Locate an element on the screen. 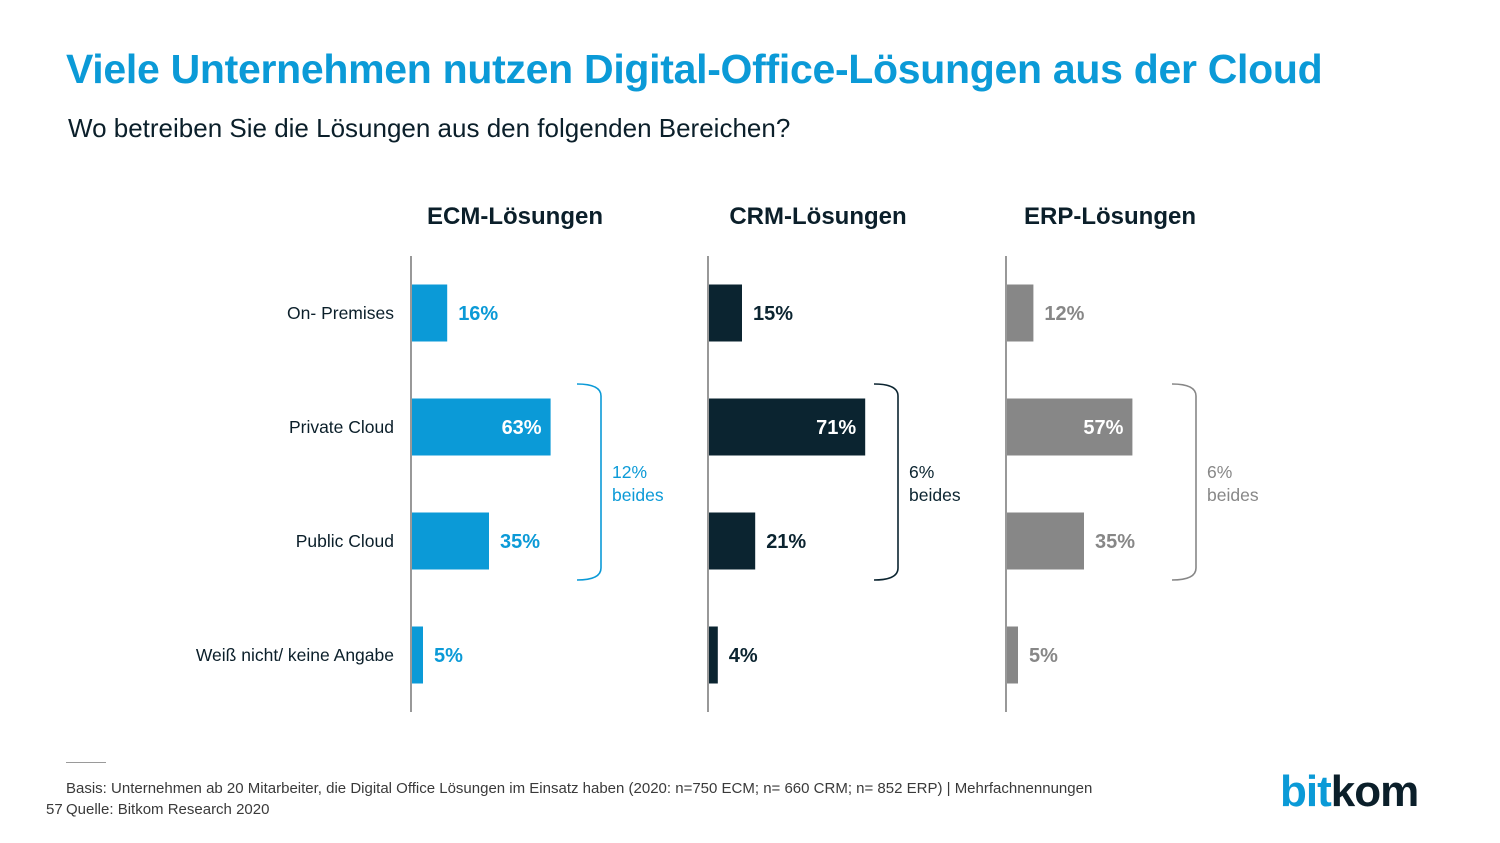  data-label: 57% is located at coordinates (1103, 428).